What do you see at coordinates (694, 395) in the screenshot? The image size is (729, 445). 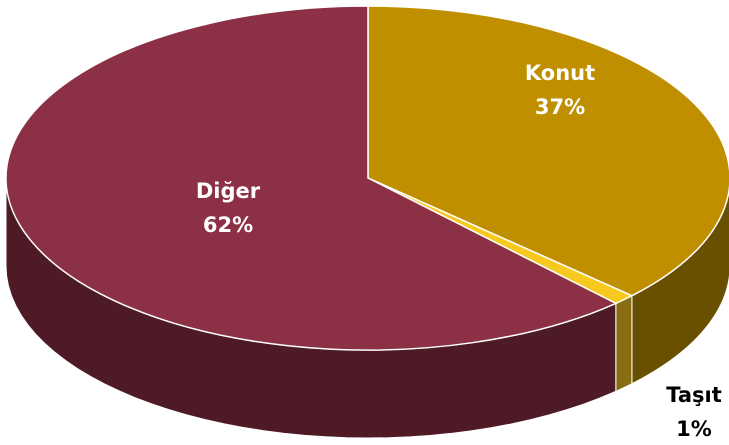 I see `slice-label: Taşıt` at bounding box center [694, 395].